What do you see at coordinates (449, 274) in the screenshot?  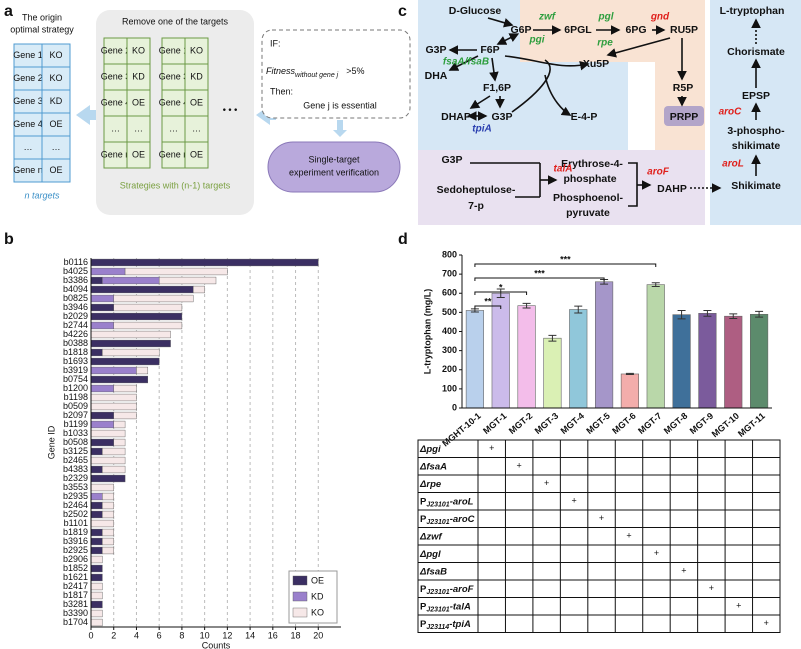 I see `y-tick-label: 700` at bounding box center [449, 274].